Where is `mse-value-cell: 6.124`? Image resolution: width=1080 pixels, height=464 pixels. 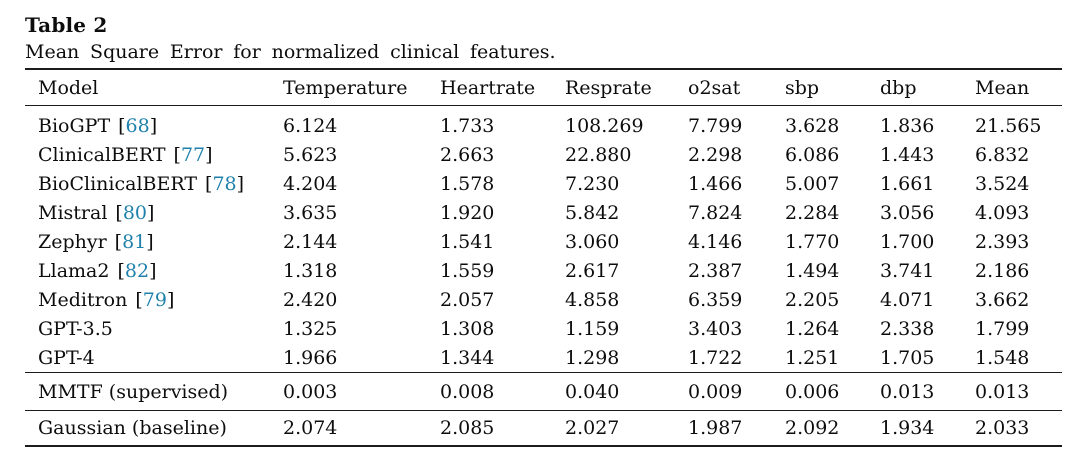
mse-value-cell: 6.124 is located at coordinates (310, 125).